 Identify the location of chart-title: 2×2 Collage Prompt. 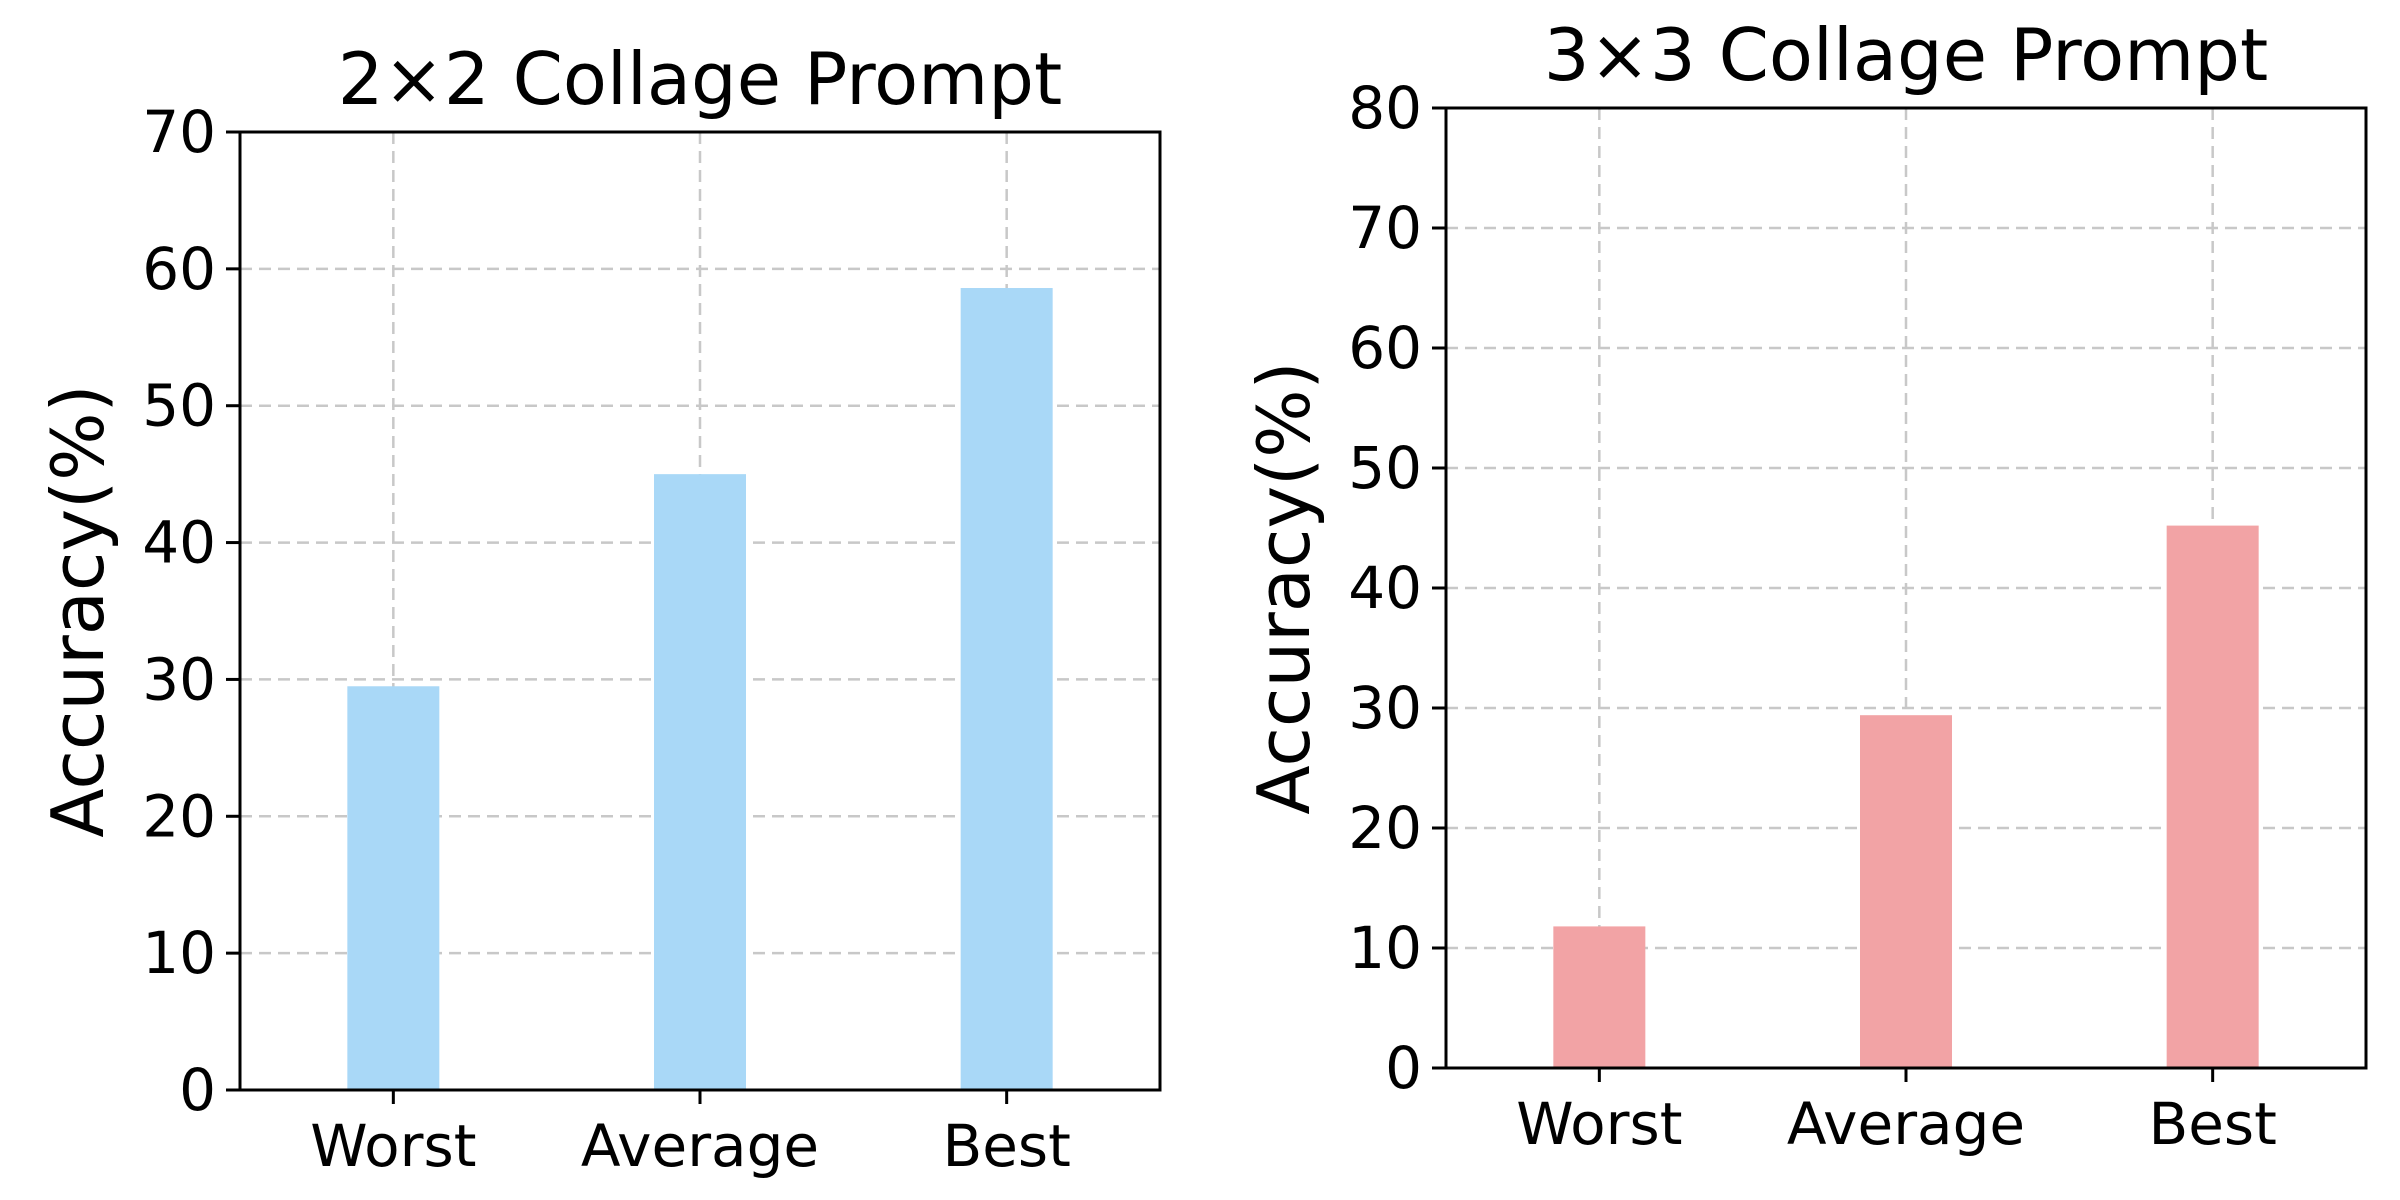
(700, 79).